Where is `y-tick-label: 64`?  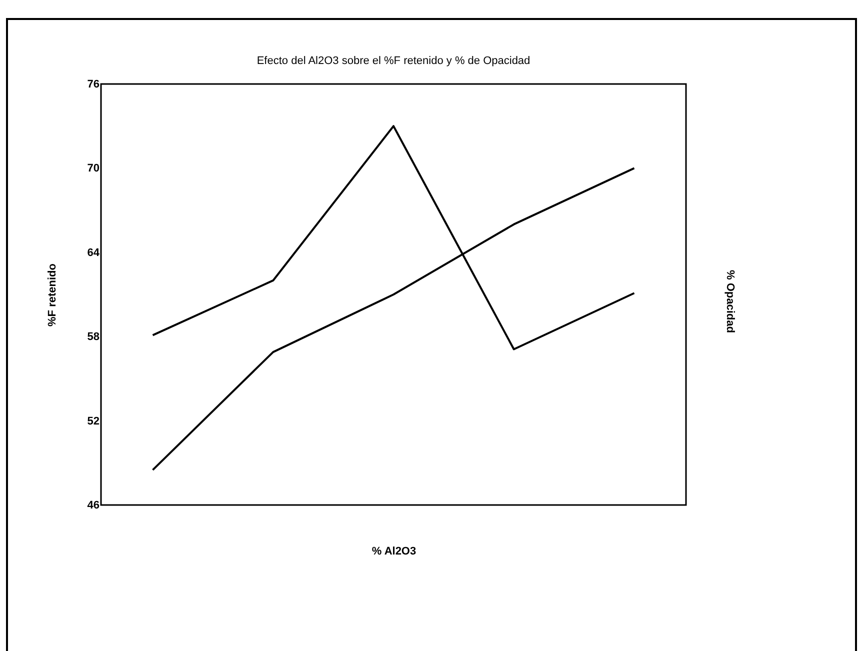
y-tick-label: 64 is located at coordinates (93, 252).